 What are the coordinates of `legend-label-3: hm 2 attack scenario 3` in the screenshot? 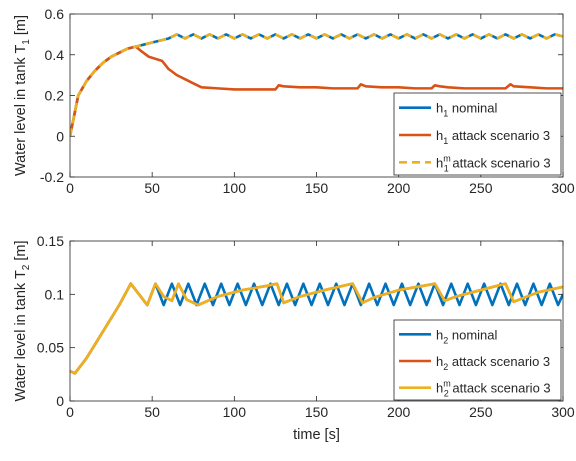 It's located at (493, 389).